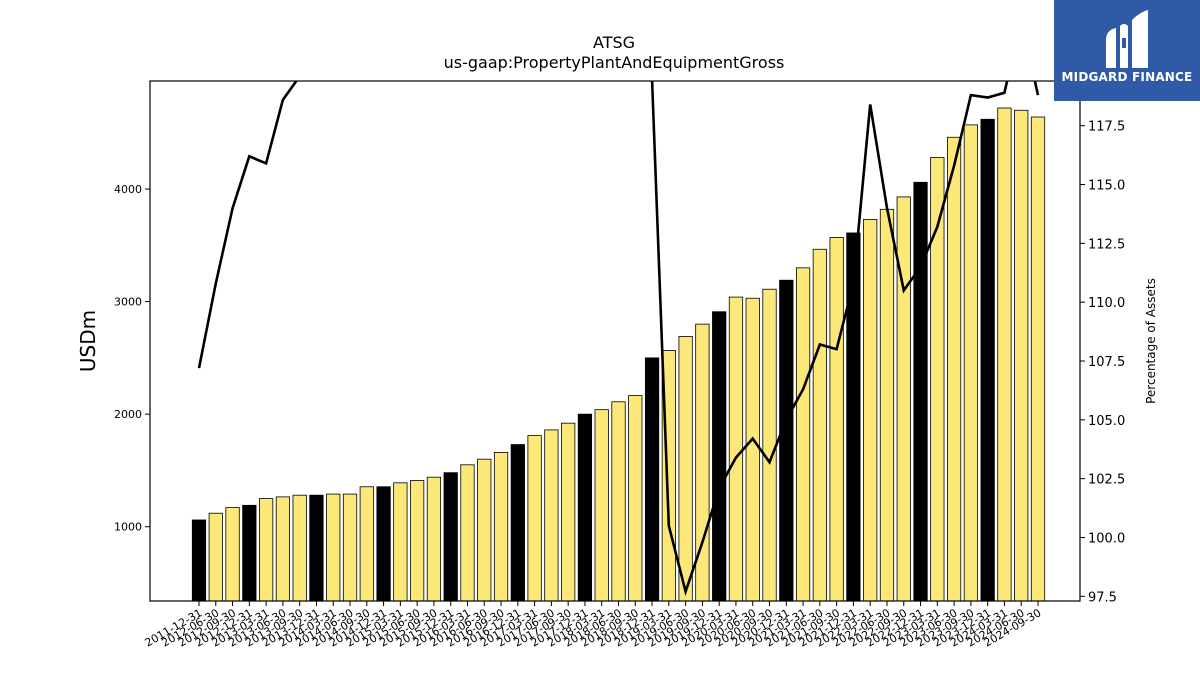  Describe the element at coordinates (128, 527) in the screenshot. I see `y-tick-label: 1000` at that location.